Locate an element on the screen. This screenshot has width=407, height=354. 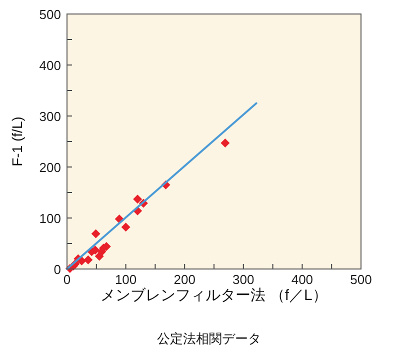
y-tick-label: 0 is located at coordinates (57, 269).